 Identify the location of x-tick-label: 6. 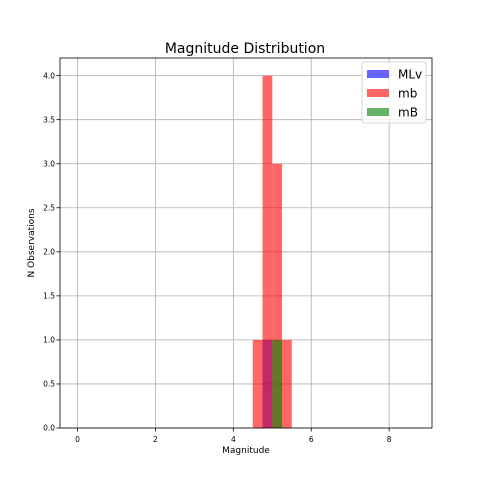
(311, 439).